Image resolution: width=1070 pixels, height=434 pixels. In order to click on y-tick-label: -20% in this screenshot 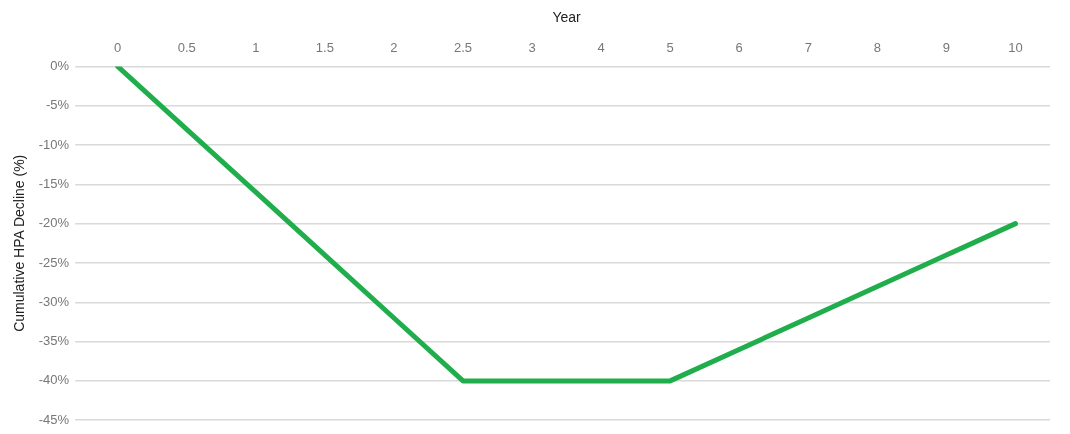, I will do `click(54, 223)`.